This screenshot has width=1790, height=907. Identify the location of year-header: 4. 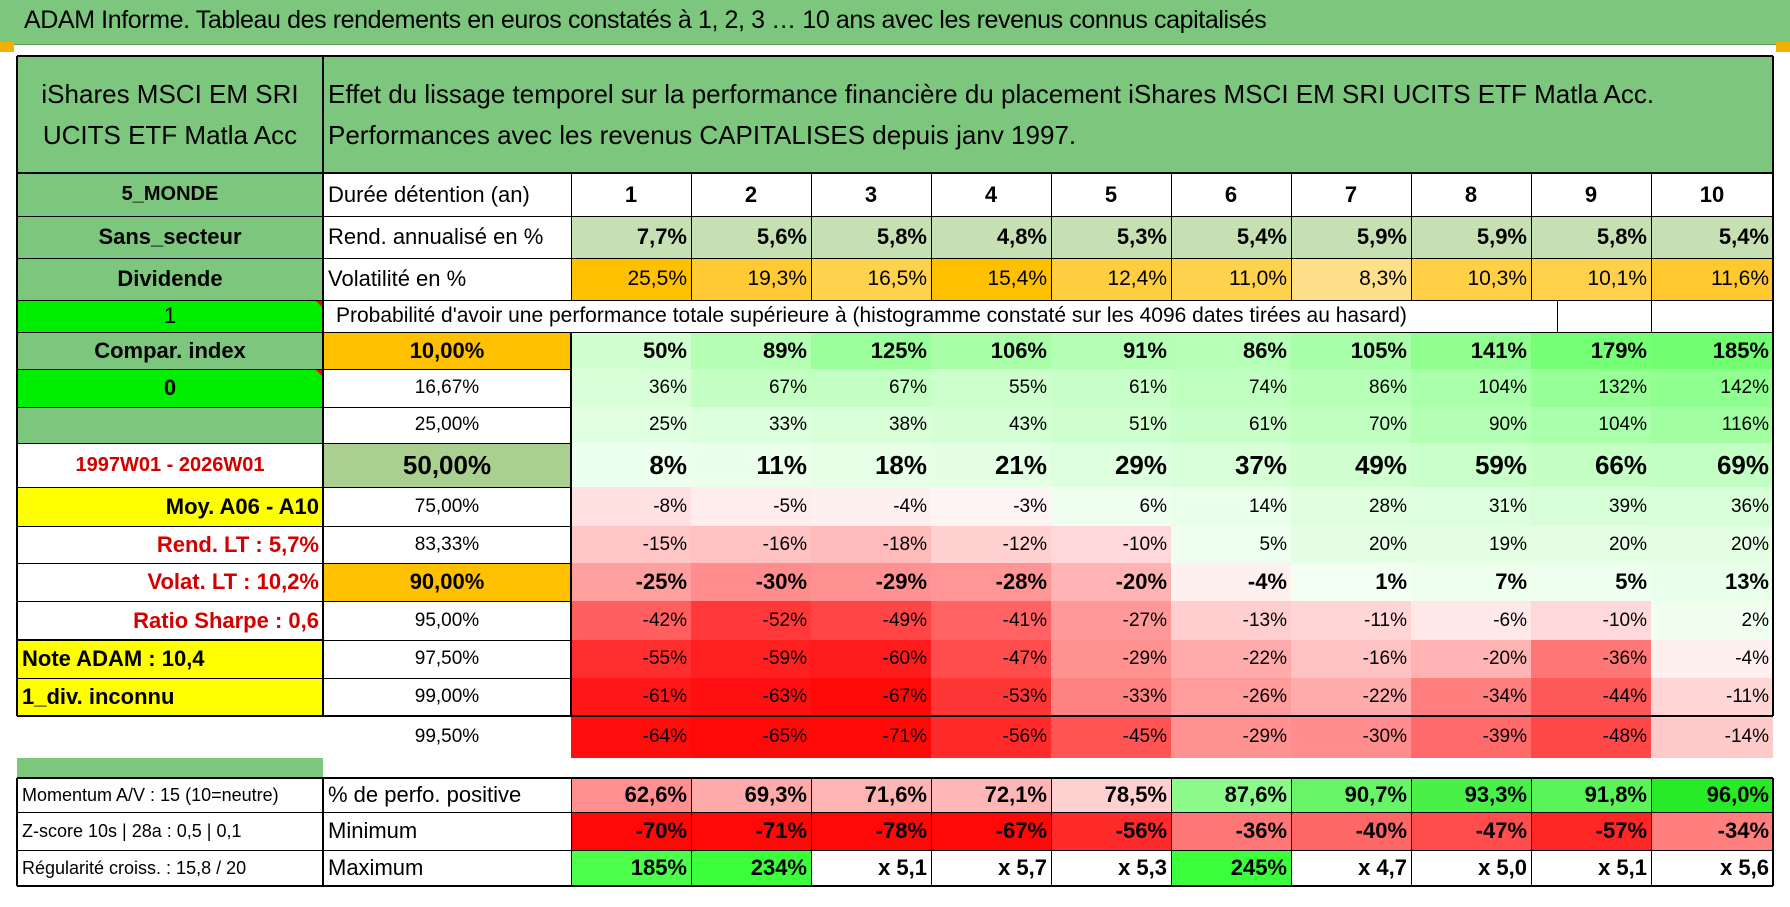
(991, 194).